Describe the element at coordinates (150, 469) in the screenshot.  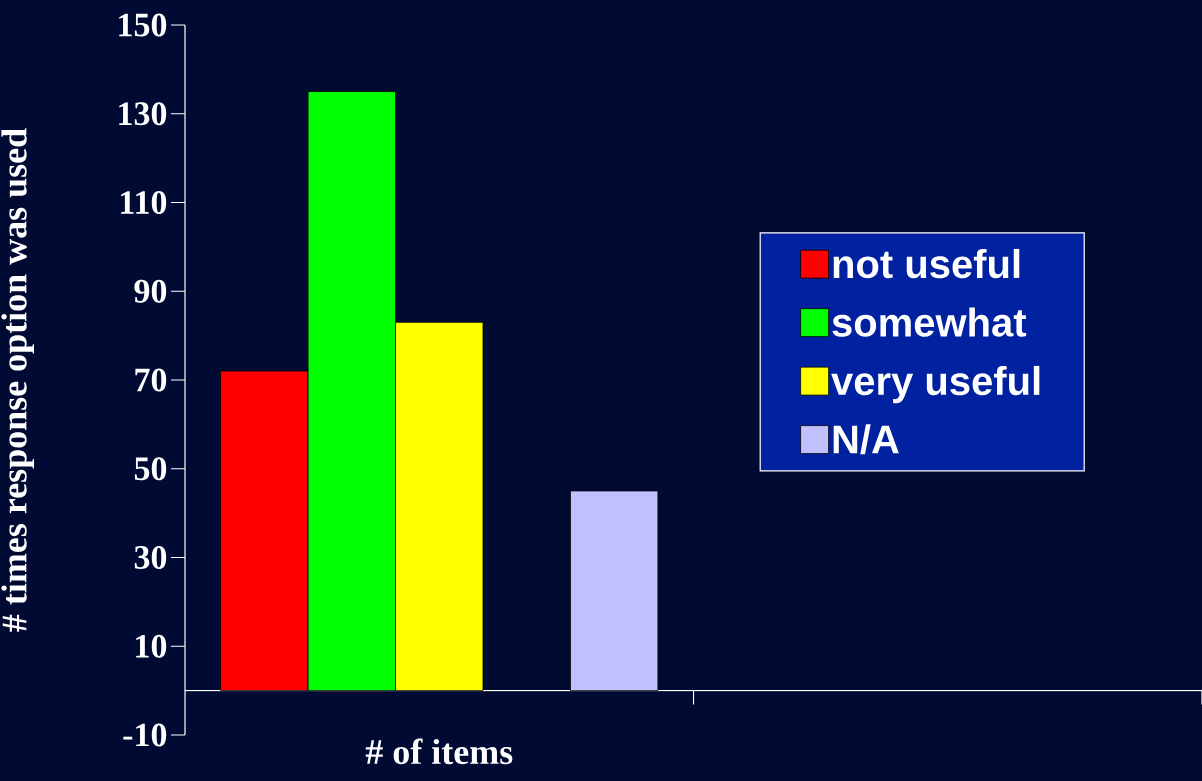
I see `y-tick-label: 50` at that location.